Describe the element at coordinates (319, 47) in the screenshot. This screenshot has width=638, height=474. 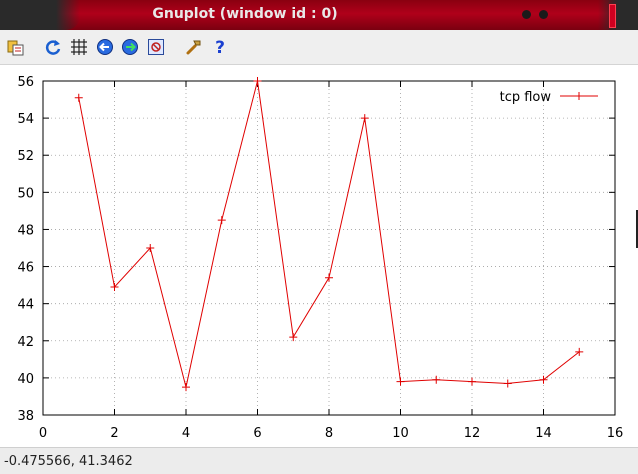
I see `toolbar: ?` at that location.